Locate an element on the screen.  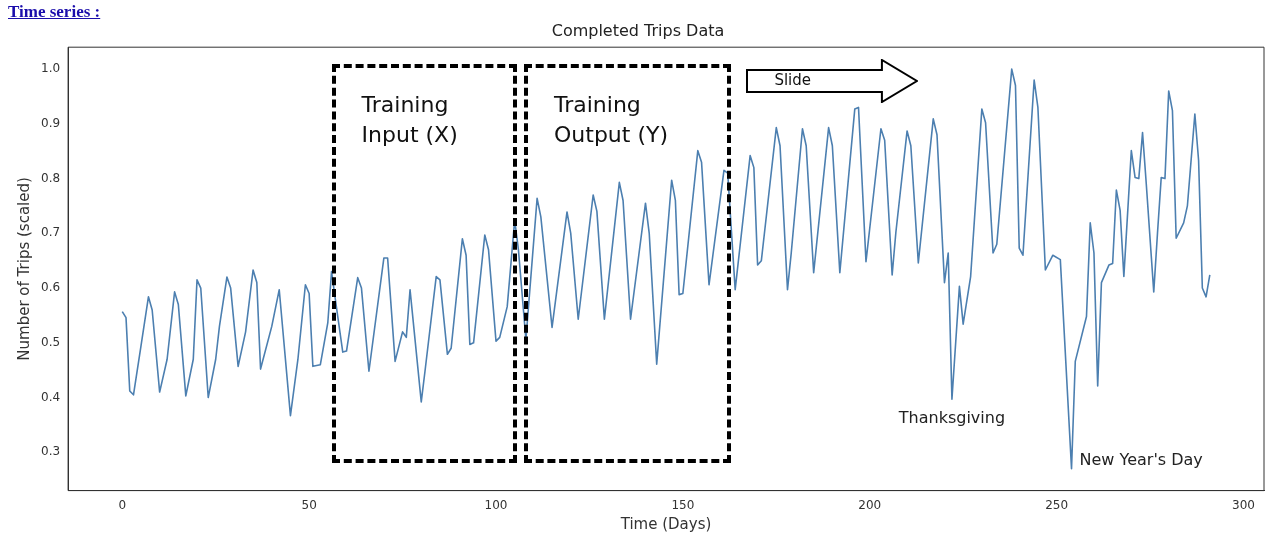
annotation: New Year's Day is located at coordinates (1141, 459).